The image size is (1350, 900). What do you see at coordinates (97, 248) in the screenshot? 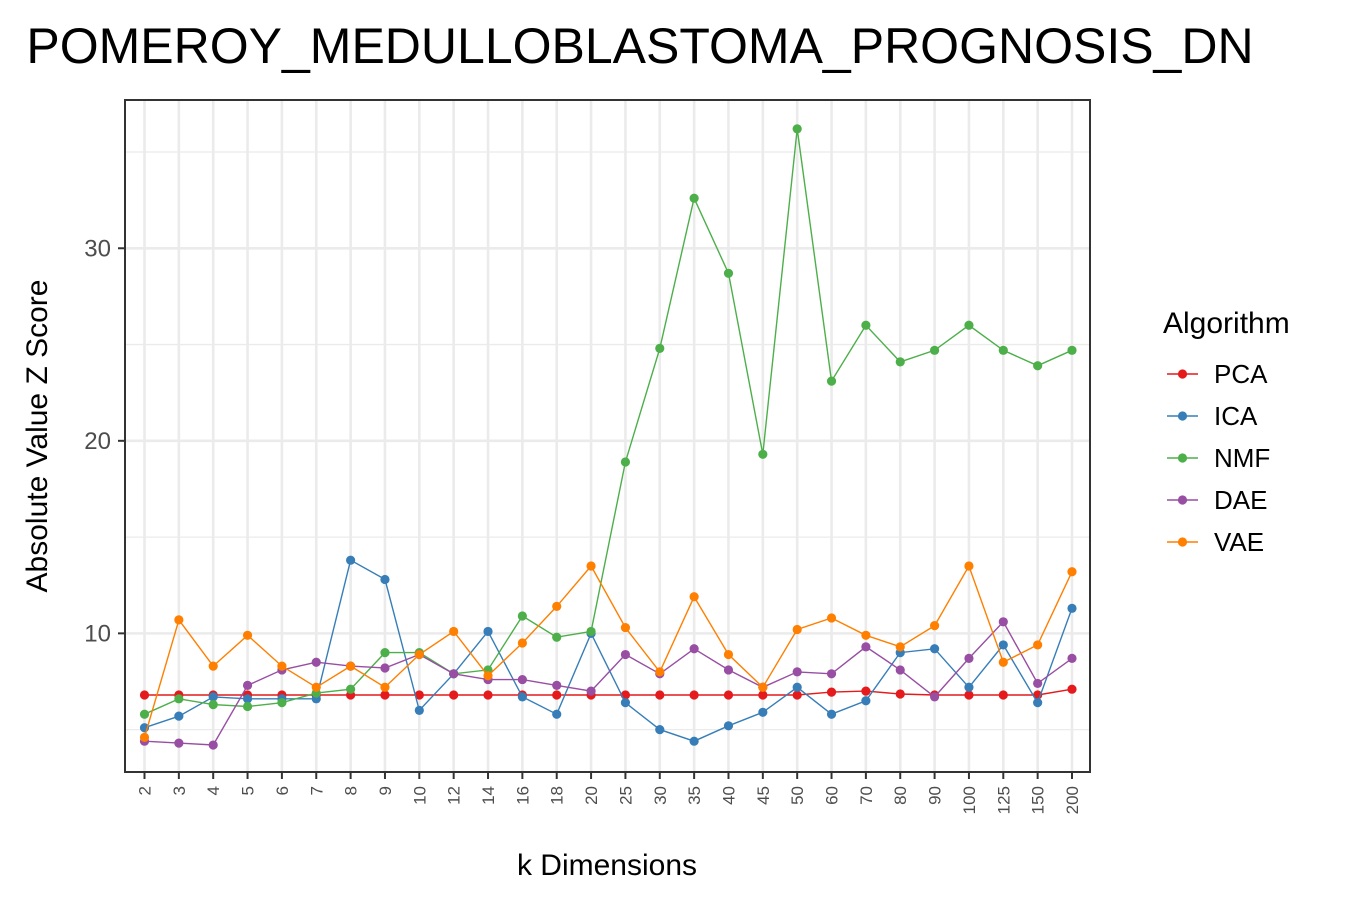
I see `y-tick-label: 30` at bounding box center [97, 248].